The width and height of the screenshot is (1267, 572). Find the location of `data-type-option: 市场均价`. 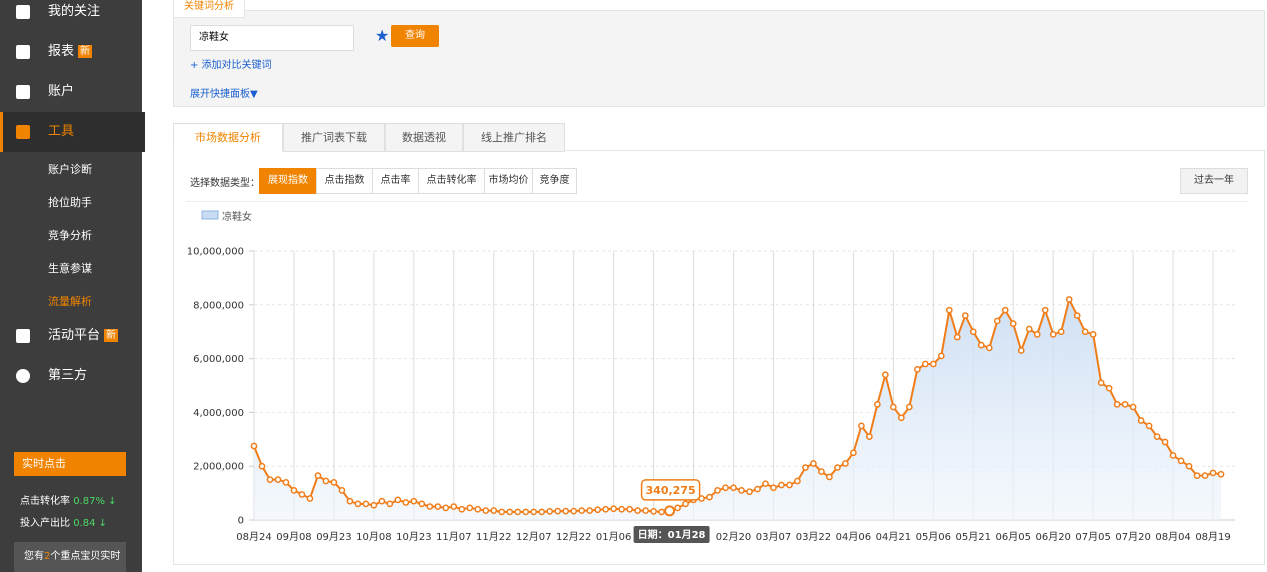

data-type-option: 市场均价 is located at coordinates (508, 181).